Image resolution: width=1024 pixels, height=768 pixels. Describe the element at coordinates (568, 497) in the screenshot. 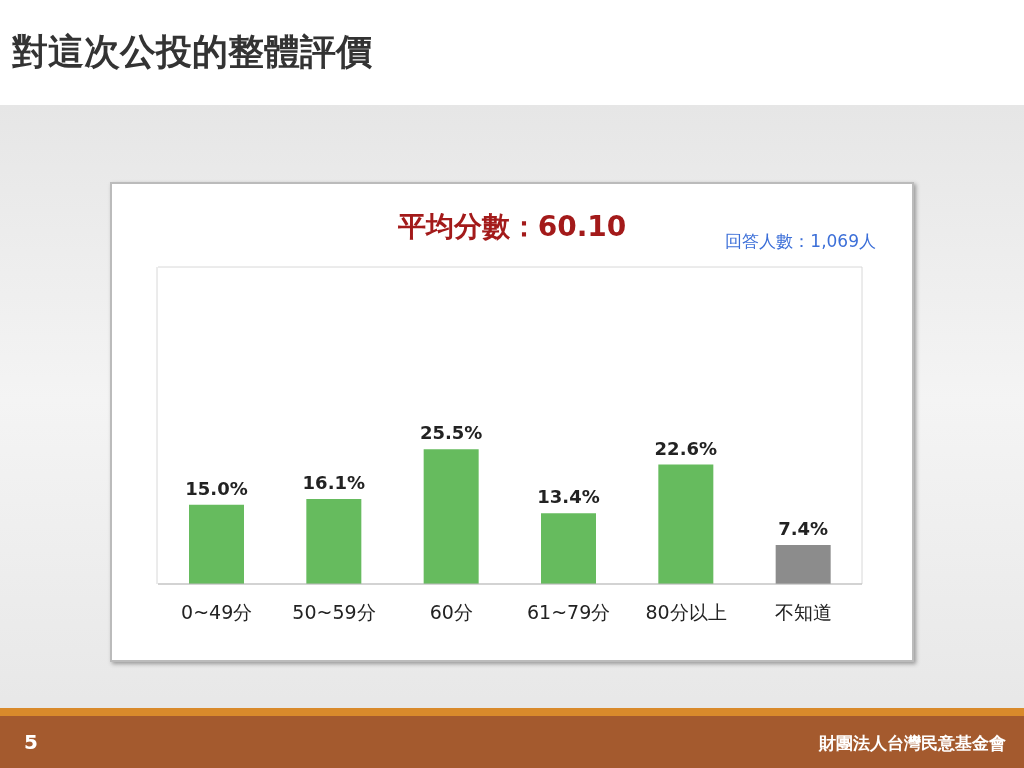

I see `data-label: 13.4%` at that location.